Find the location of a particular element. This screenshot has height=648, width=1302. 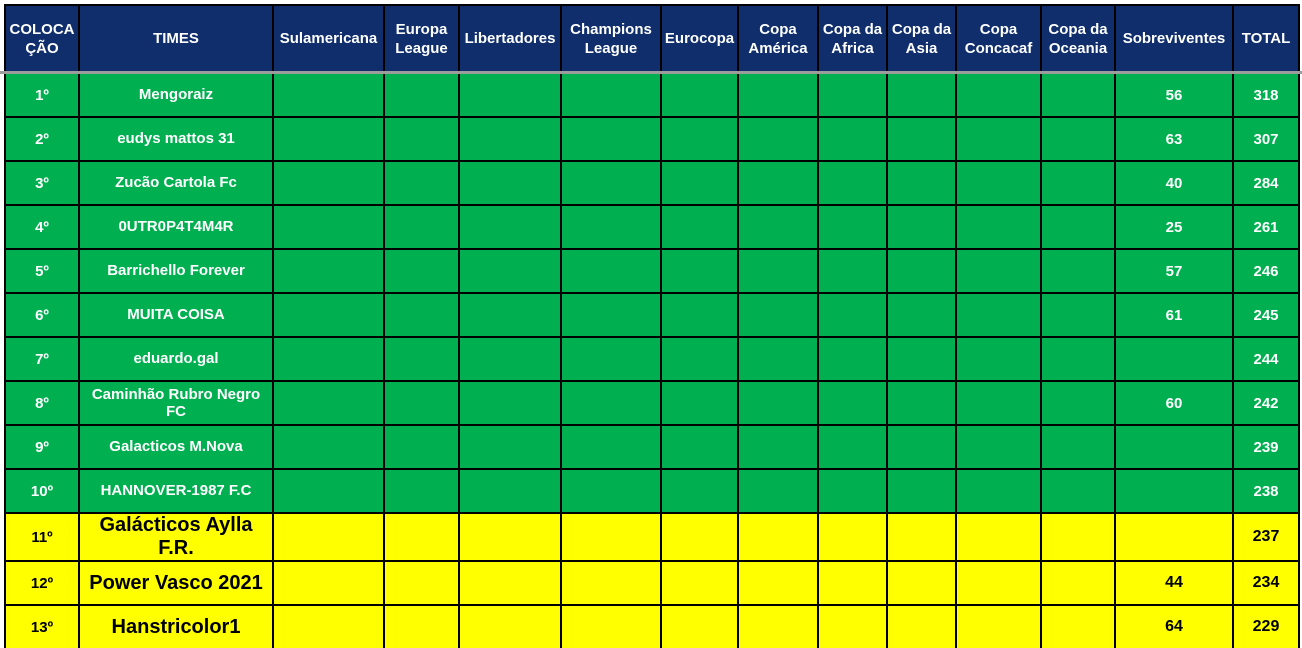

rank-cell: 6º is located at coordinates (42, 315).